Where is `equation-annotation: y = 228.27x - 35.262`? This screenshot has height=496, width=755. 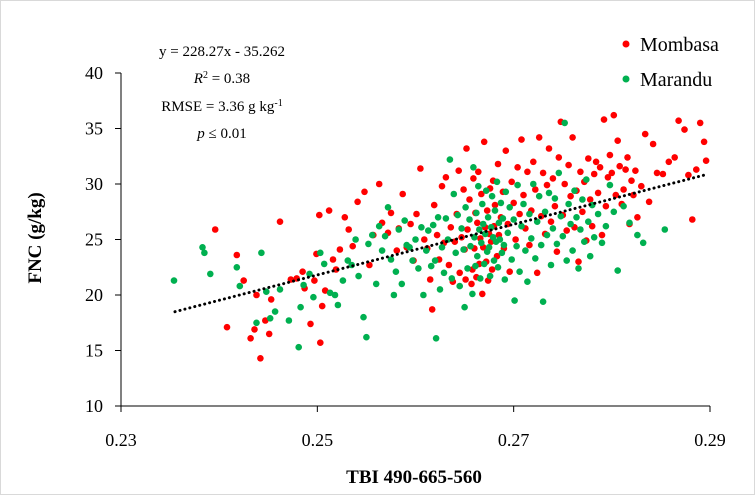
equation-annotation: y = 228.27x - 35.262 is located at coordinates (222, 52).